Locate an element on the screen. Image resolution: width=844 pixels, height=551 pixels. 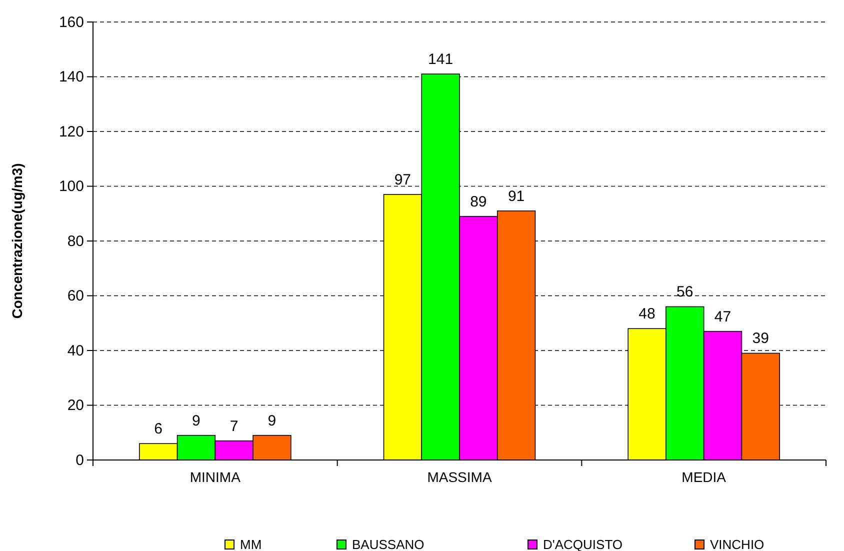
legend-label: MM is located at coordinates (251, 544).